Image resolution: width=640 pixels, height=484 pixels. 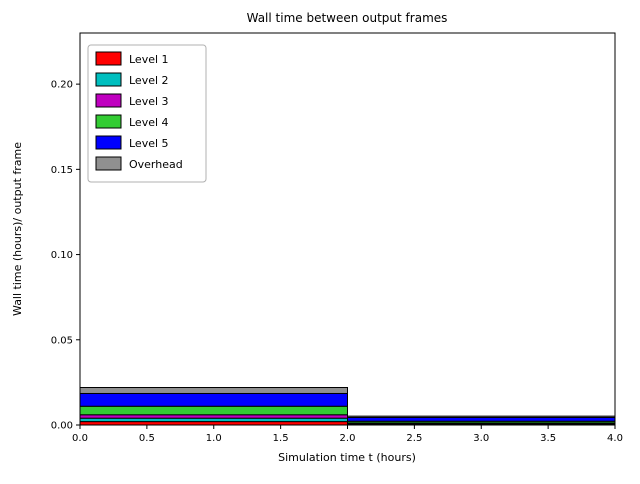 I want to click on y-tick-label: 0.00, so click(x=62, y=426).